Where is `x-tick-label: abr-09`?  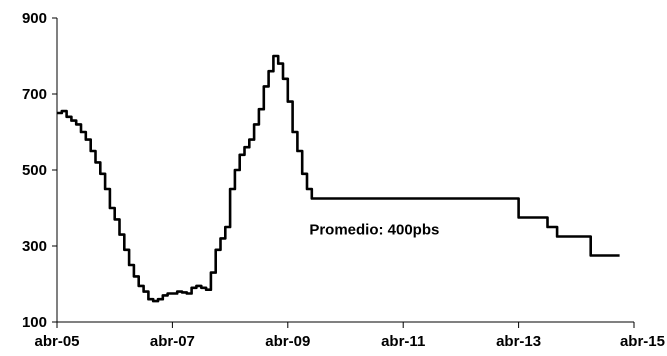 x-tick-label: abr-09 is located at coordinates (287, 341).